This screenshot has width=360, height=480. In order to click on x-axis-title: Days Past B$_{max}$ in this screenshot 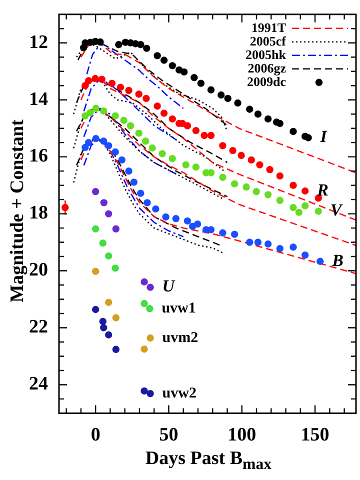, I will do `click(208, 461)`.